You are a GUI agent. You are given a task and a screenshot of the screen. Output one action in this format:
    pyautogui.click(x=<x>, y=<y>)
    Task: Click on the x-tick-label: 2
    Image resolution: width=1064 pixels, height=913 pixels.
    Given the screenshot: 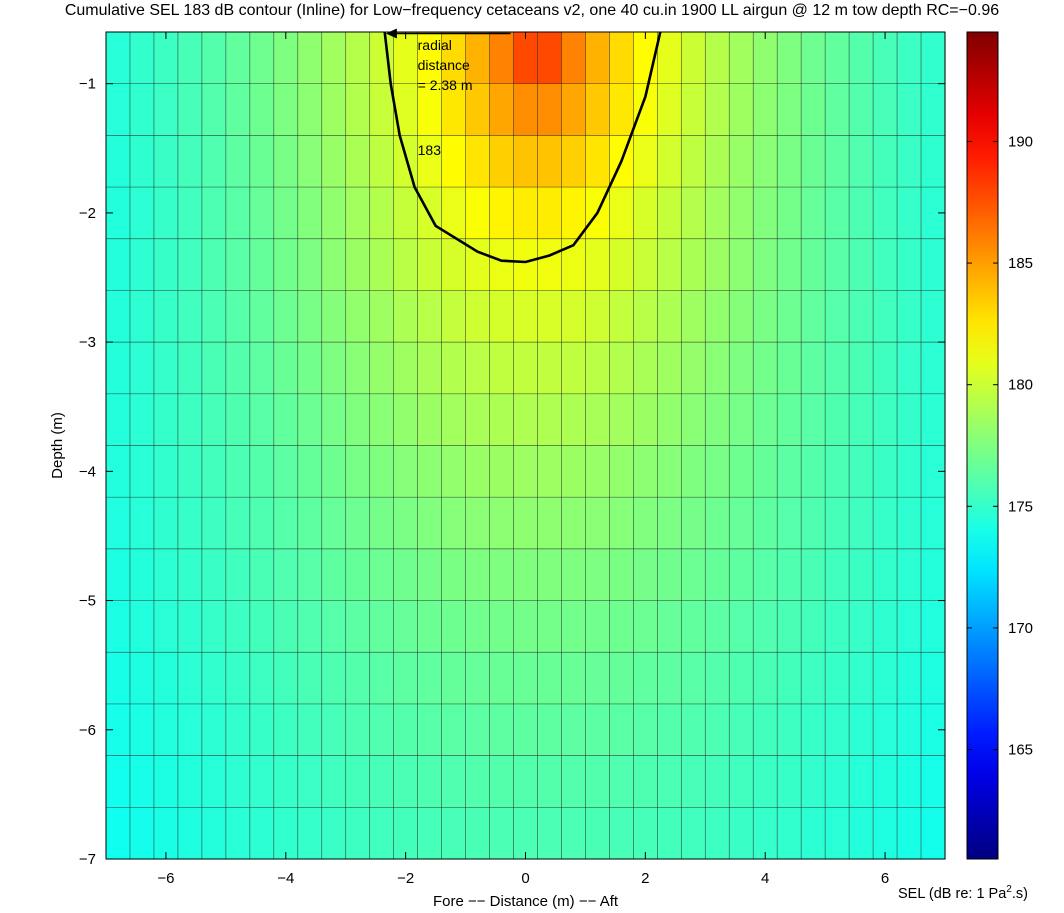 What is the action you would take?
    pyautogui.click(x=645, y=878)
    